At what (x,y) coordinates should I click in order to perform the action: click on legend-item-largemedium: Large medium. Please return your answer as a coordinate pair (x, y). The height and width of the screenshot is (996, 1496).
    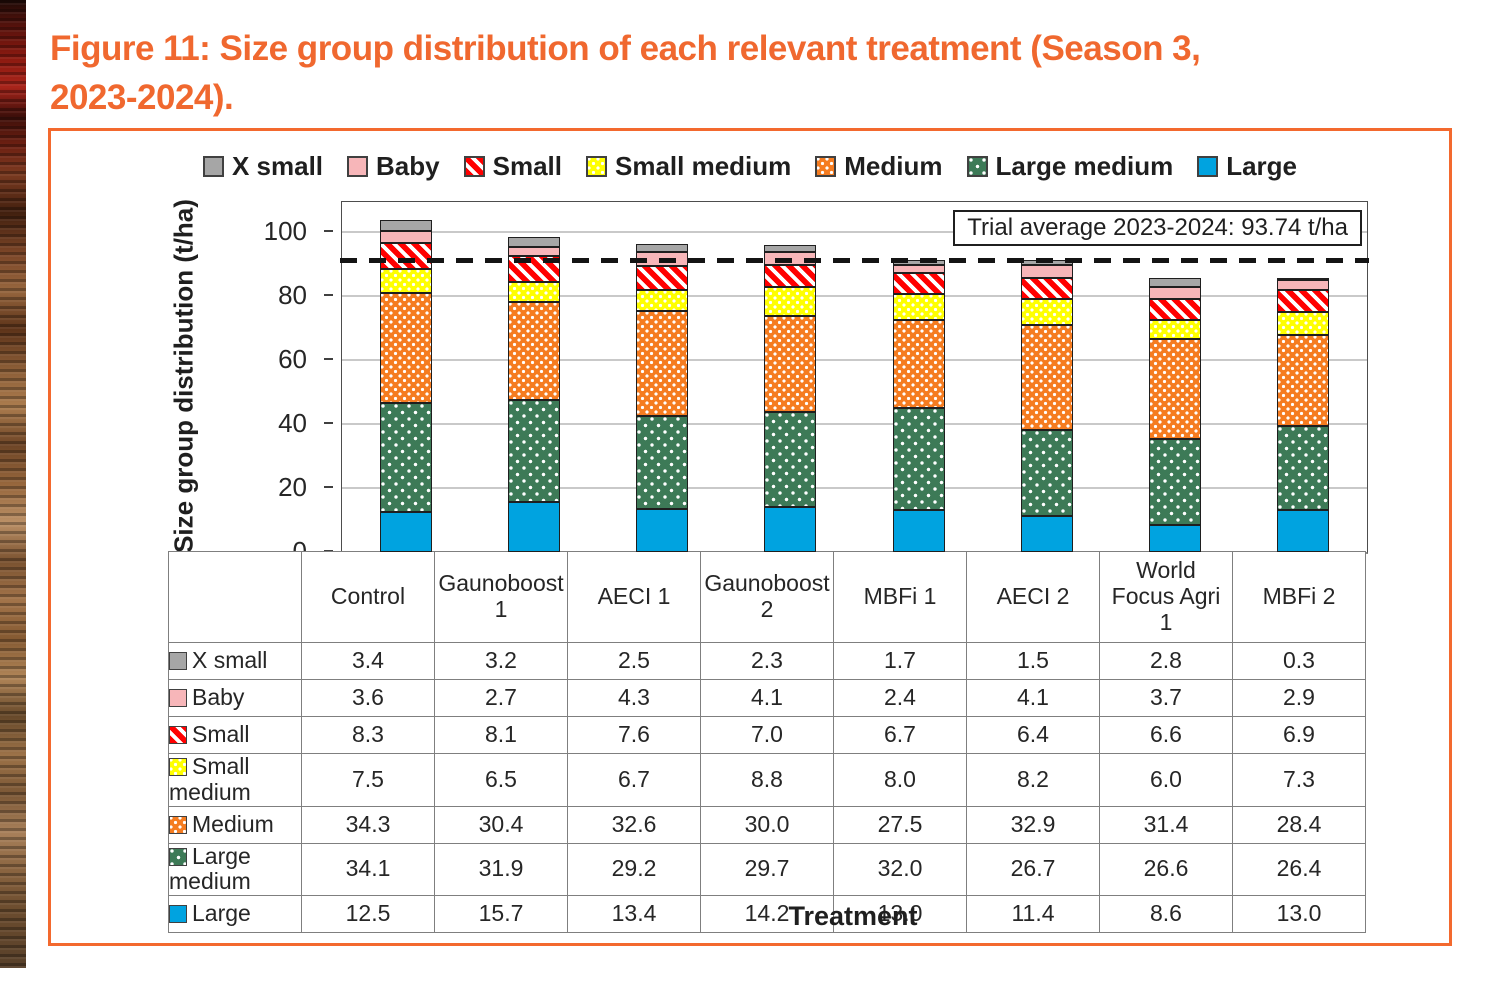
    Looking at the image, I should click on (1070, 166).